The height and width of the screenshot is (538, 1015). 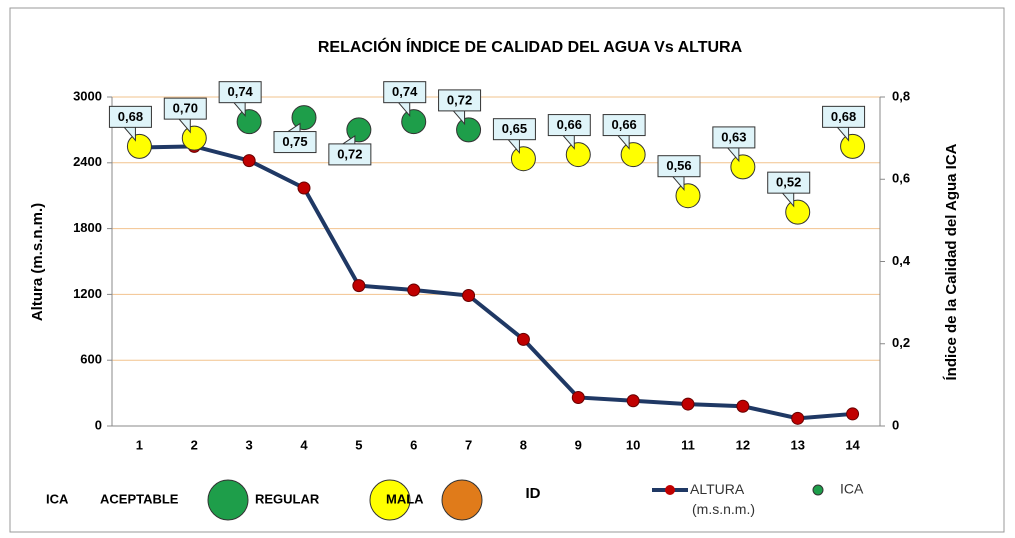 What do you see at coordinates (901, 260) in the screenshot?
I see `y2-tick-label: 0,4` at bounding box center [901, 260].